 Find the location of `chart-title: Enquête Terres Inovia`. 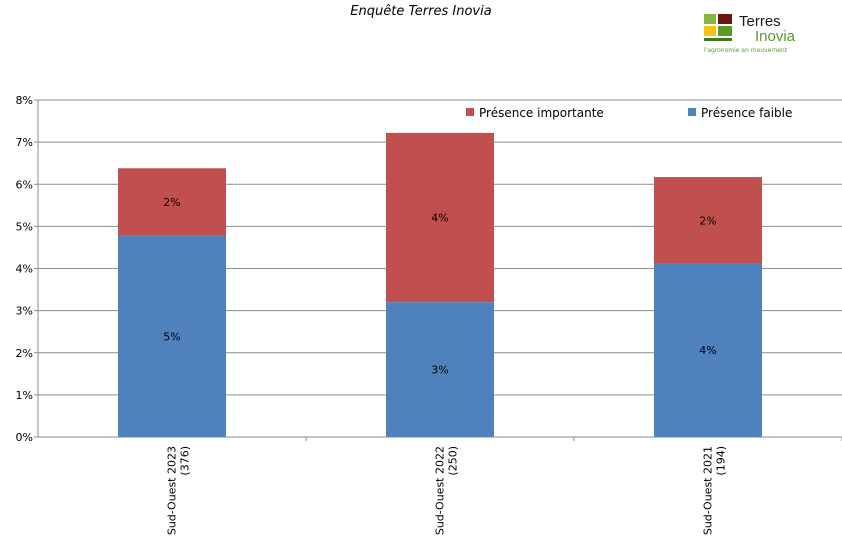

chart-title: Enquête Terres Inovia is located at coordinates (421, 11).